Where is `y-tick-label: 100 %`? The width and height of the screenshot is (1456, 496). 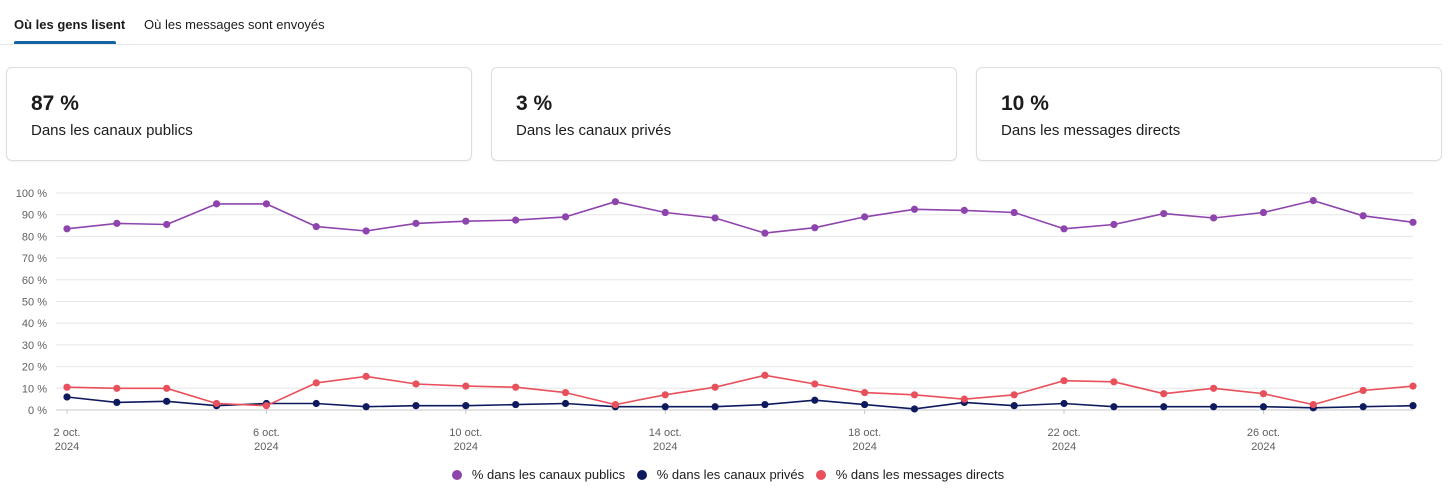 y-tick-label: 100 % is located at coordinates (31, 194).